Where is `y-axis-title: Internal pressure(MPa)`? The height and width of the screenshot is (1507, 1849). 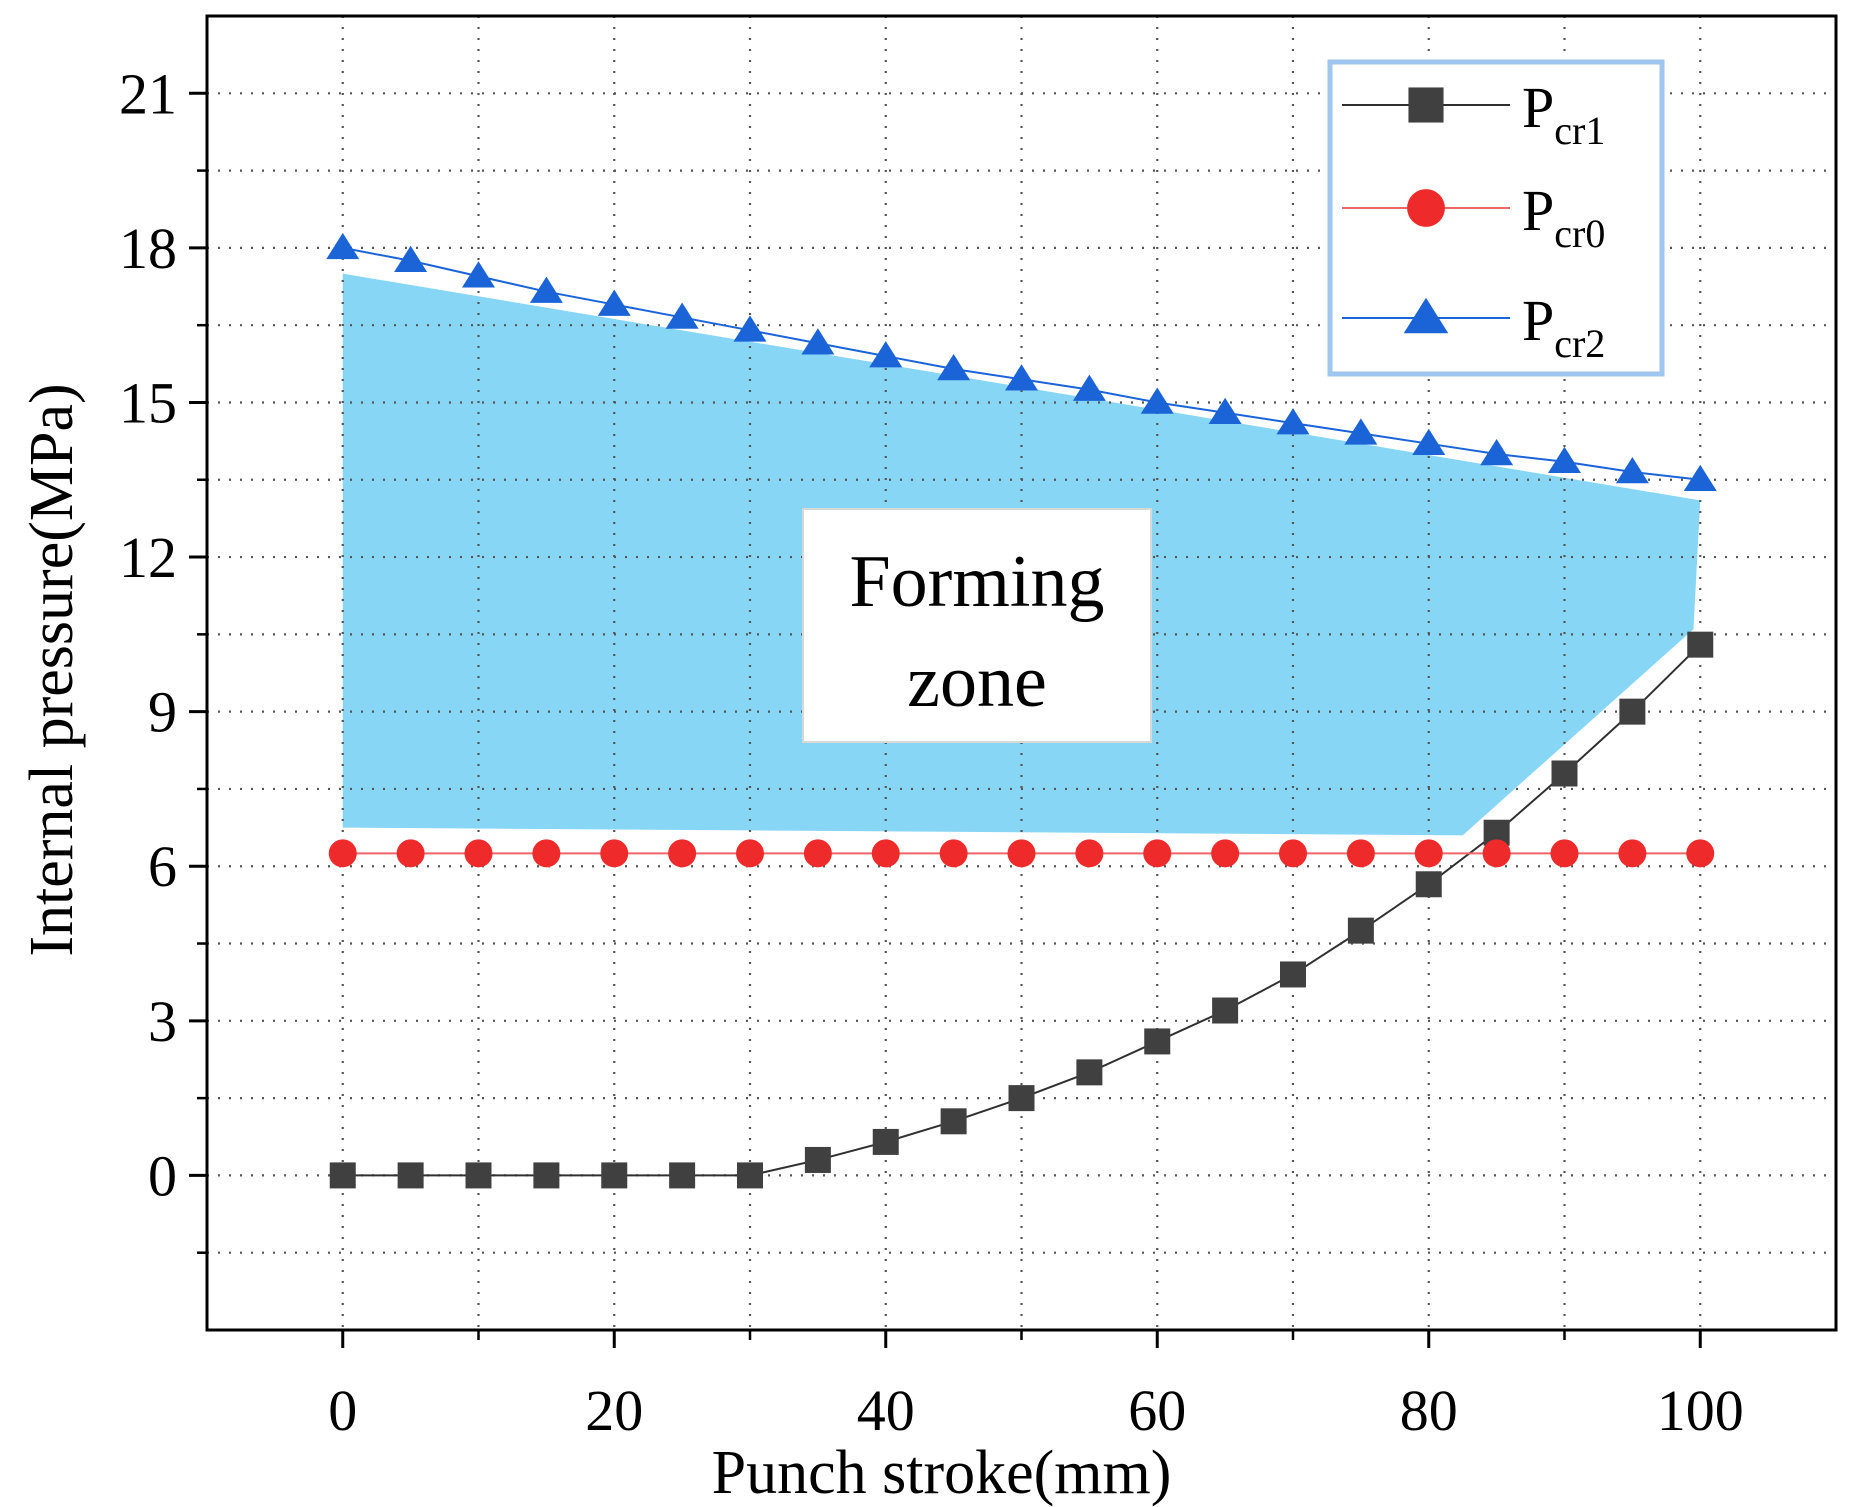
y-axis-title: Internal pressure(MPa) is located at coordinates (52, 669).